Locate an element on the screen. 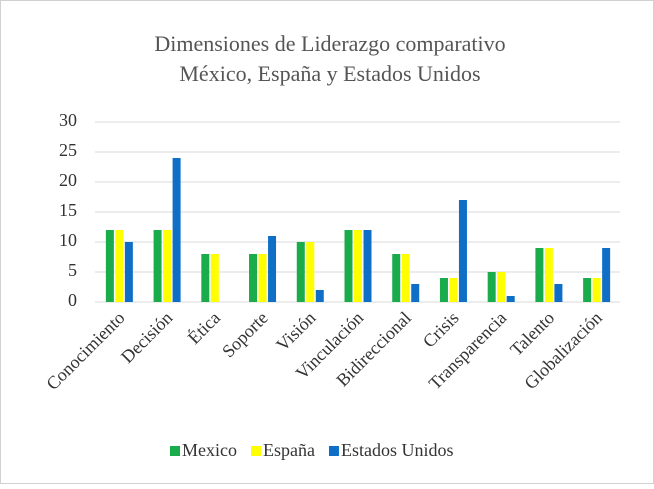 The height and width of the screenshot is (489, 654). y-tick-label: 20 is located at coordinates (68, 180).